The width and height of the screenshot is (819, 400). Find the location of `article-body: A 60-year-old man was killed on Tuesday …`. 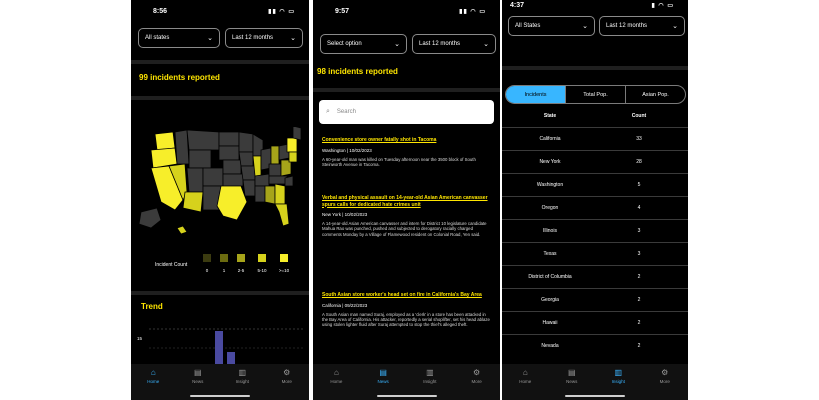

article-body: A 60-year-old man was killed on Tuesday … is located at coordinates (399, 161).